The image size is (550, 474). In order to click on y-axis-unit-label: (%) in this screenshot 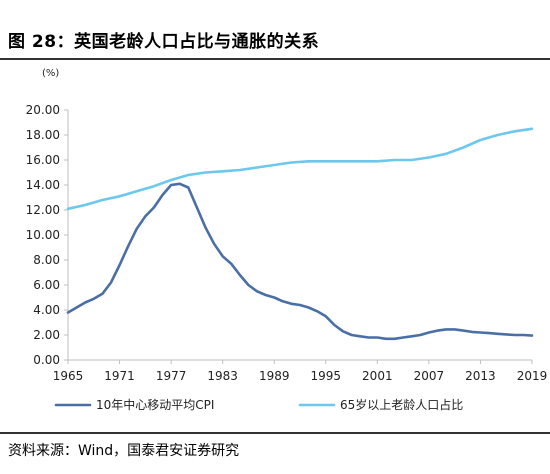, I will do `click(50, 73)`.